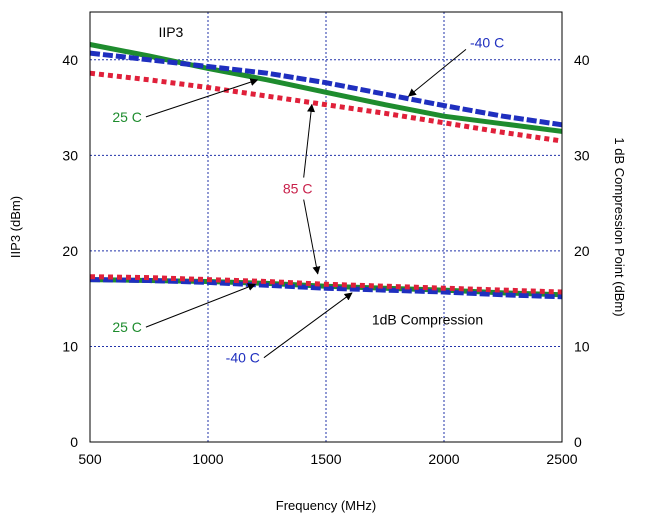 The image size is (647, 519). What do you see at coordinates (70, 346) in the screenshot?
I see `y-tick-label-left: 10` at bounding box center [70, 346].